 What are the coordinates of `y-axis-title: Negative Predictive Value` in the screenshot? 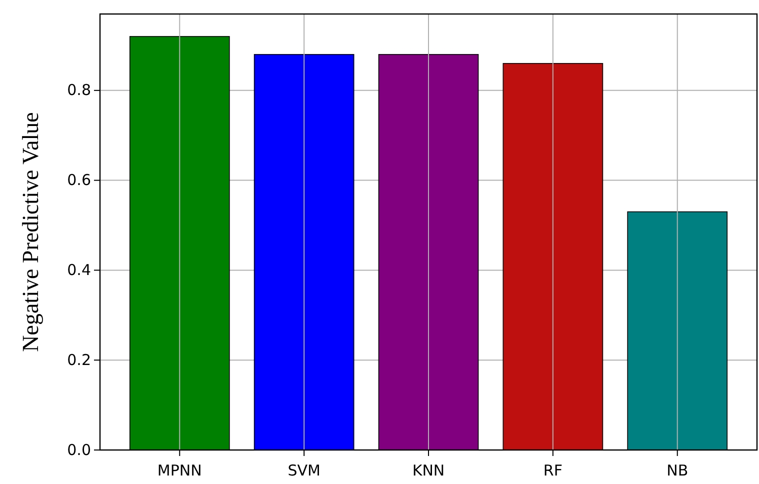 It's located at (30, 232).